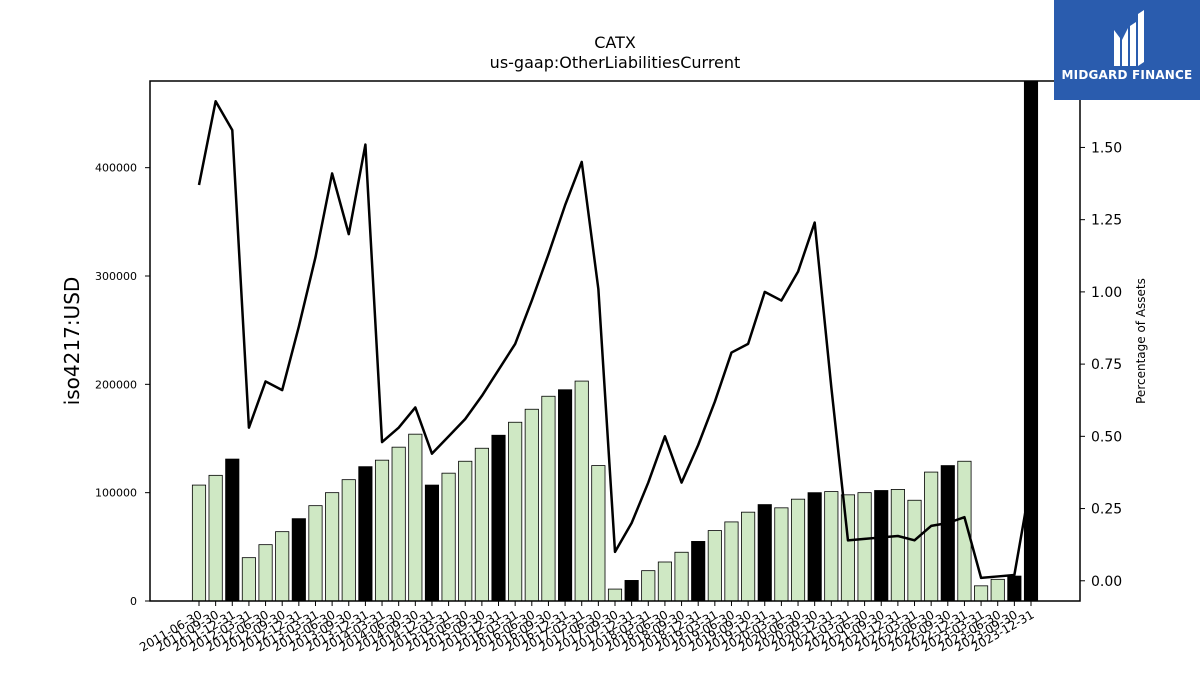 The width and height of the screenshot is (1200, 675). I want to click on left-axis-ticks: 0 100000 200000 300000 400000, so click(122, 385).